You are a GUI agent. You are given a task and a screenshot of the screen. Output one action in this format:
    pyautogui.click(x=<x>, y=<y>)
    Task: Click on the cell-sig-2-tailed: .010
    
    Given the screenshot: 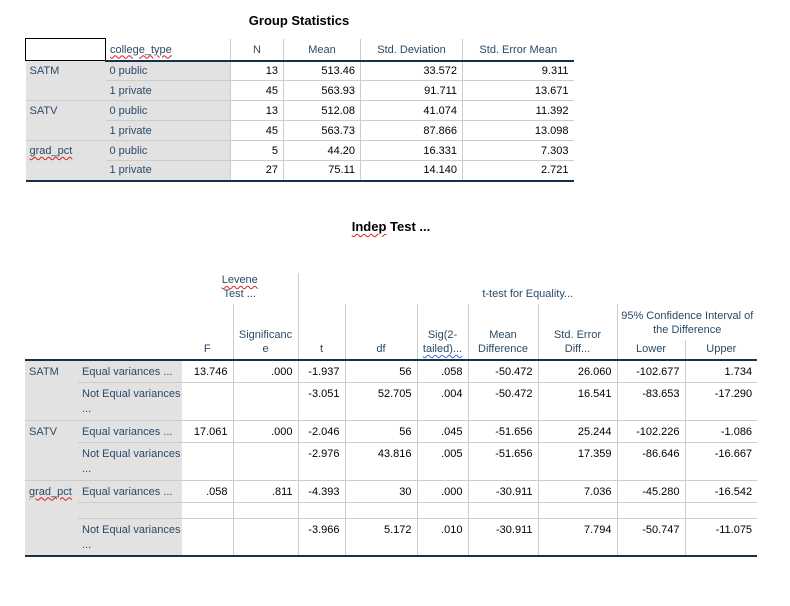 What is the action you would take?
    pyautogui.click(x=442, y=537)
    